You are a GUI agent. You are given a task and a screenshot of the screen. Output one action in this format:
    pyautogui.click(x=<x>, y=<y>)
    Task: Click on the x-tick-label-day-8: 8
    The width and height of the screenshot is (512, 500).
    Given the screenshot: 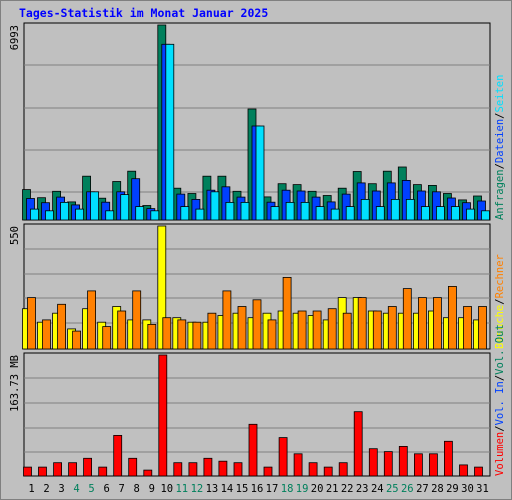 What is the action you would take?
    pyautogui.click(x=137, y=489)
    